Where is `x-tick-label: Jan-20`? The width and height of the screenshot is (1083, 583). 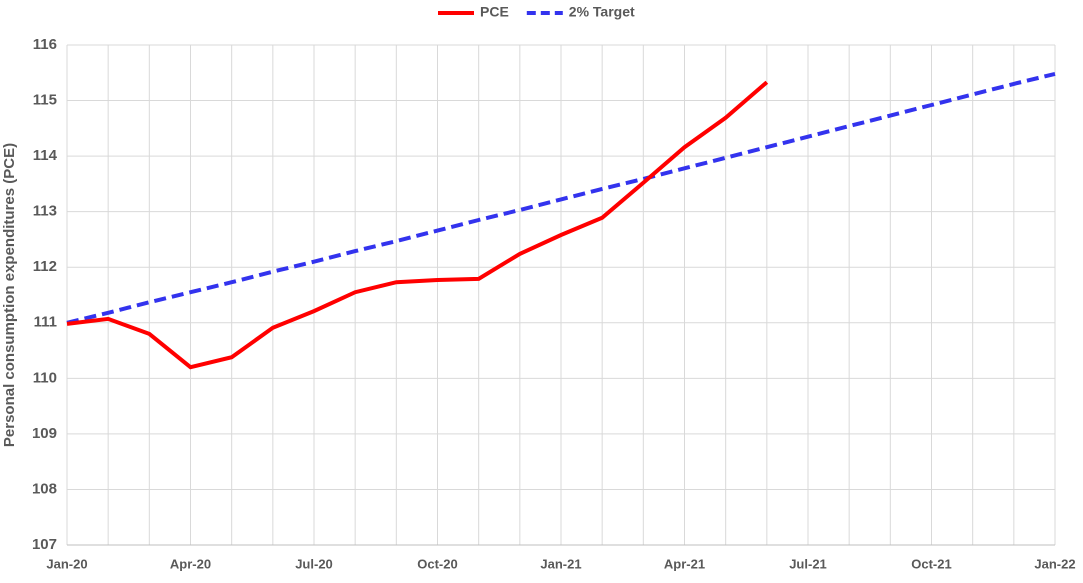 x-tick-label: Jan-20 is located at coordinates (66, 563).